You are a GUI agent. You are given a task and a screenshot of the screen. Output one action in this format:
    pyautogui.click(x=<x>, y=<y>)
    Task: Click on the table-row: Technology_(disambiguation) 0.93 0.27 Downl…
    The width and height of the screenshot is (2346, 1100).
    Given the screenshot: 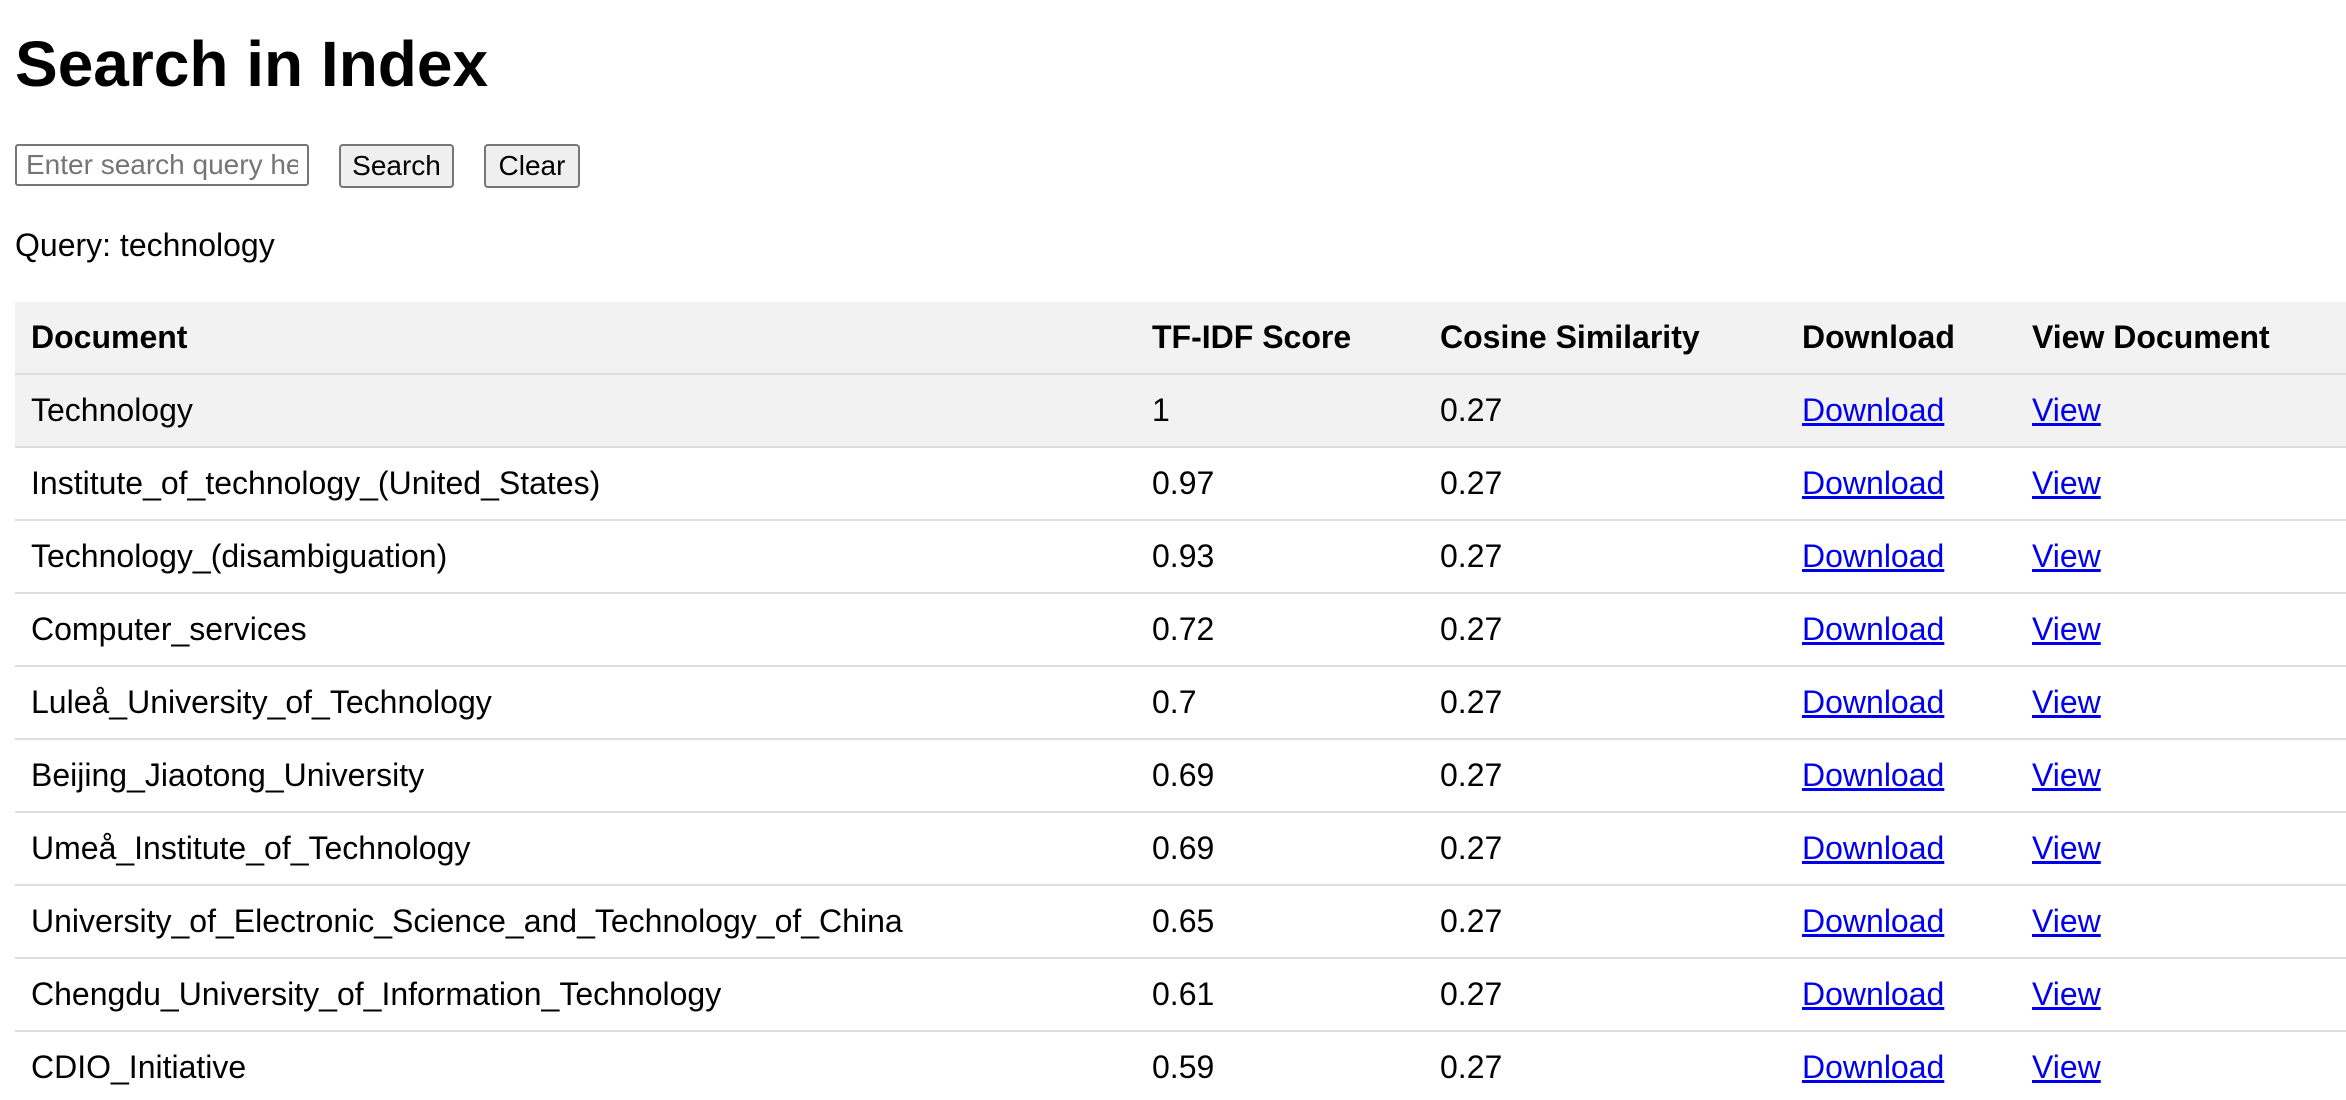 What is the action you would take?
    pyautogui.click(x=1180, y=557)
    